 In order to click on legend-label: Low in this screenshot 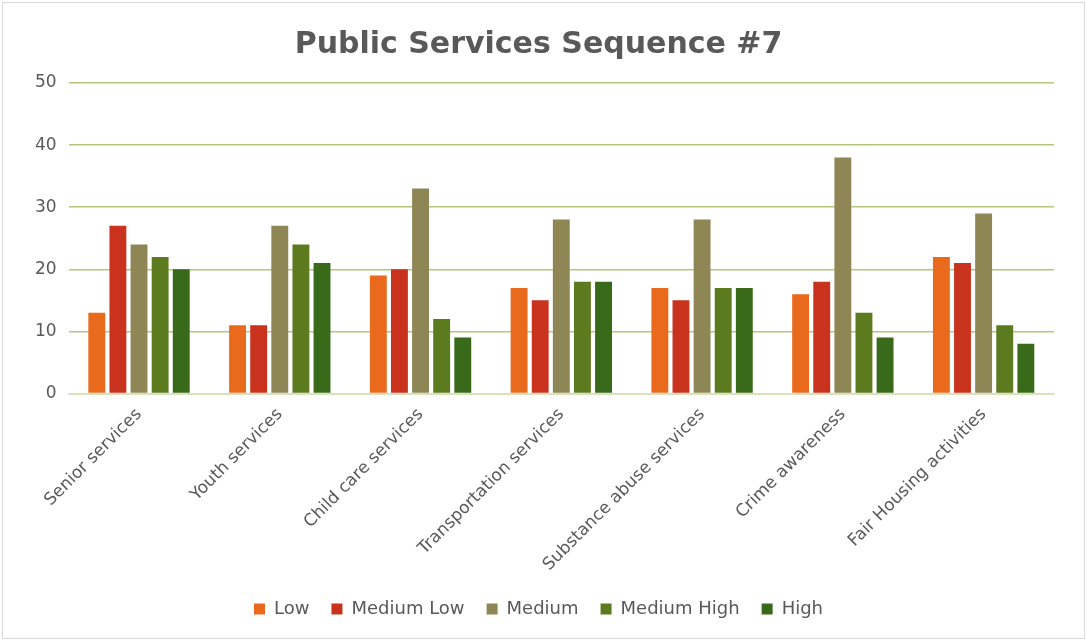, I will do `click(292, 607)`.